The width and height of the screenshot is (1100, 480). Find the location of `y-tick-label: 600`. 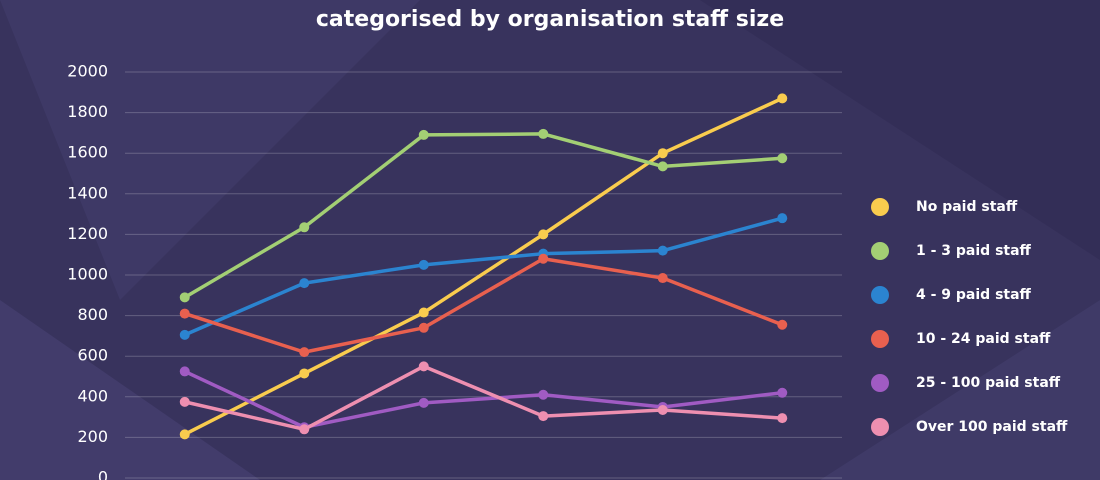

y-tick-label: 600 is located at coordinates (92, 355).